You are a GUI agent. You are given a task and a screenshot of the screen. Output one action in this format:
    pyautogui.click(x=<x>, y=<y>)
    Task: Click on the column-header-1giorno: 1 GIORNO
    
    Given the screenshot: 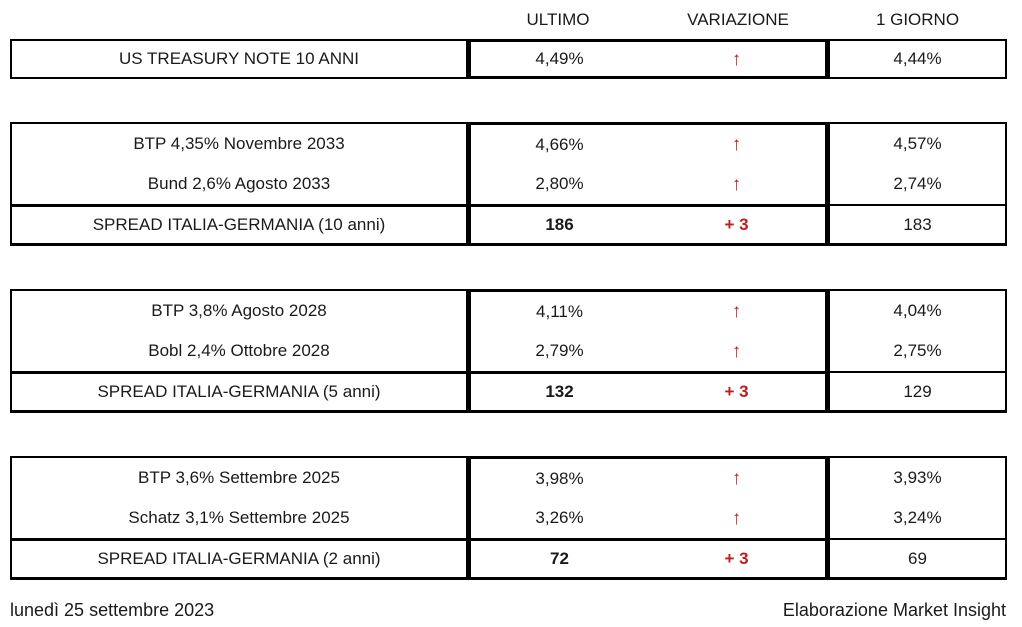 What is the action you would take?
    pyautogui.click(x=917, y=19)
    